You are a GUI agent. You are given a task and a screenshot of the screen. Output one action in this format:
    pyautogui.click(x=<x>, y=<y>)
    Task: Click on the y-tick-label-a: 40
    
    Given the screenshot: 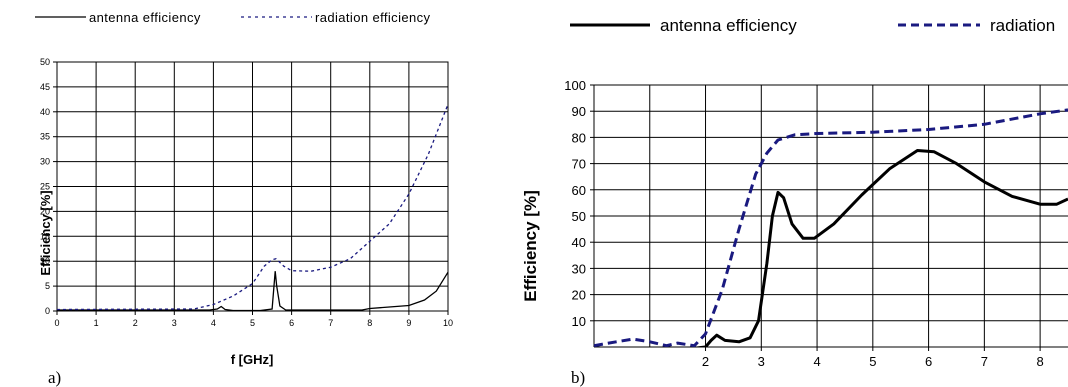 What is the action you would take?
    pyautogui.click(x=45, y=112)
    